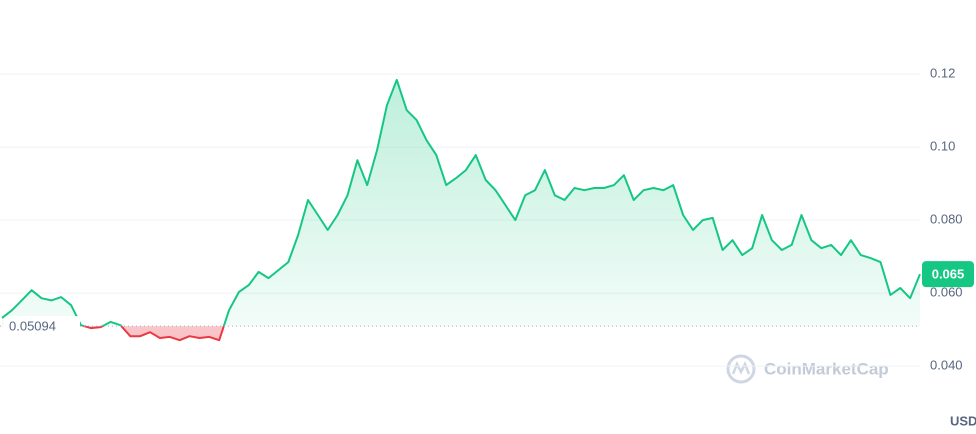  Describe the element at coordinates (826, 368) in the screenshot. I see `watermark-text: CoinMarketCap` at that location.